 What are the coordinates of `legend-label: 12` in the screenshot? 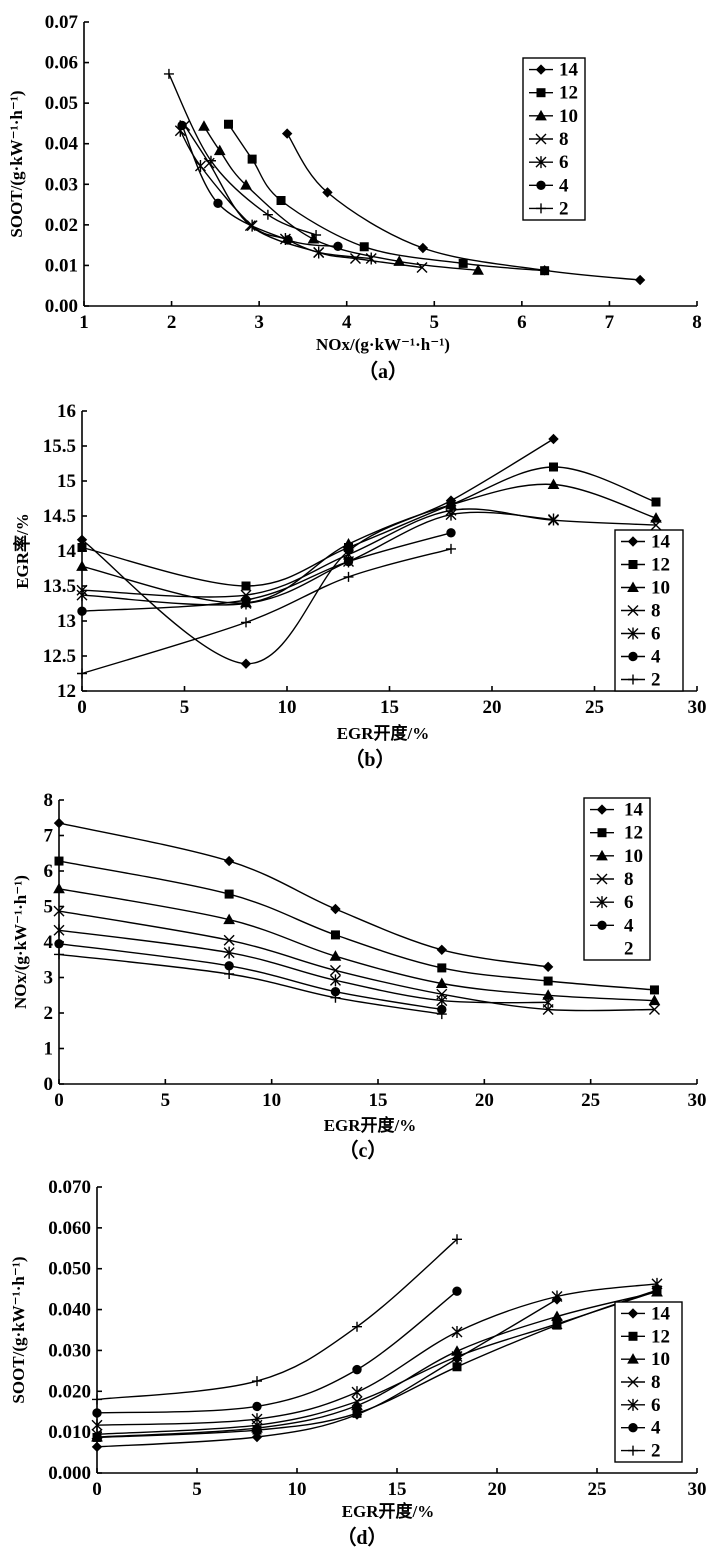 It's located at (660, 565).